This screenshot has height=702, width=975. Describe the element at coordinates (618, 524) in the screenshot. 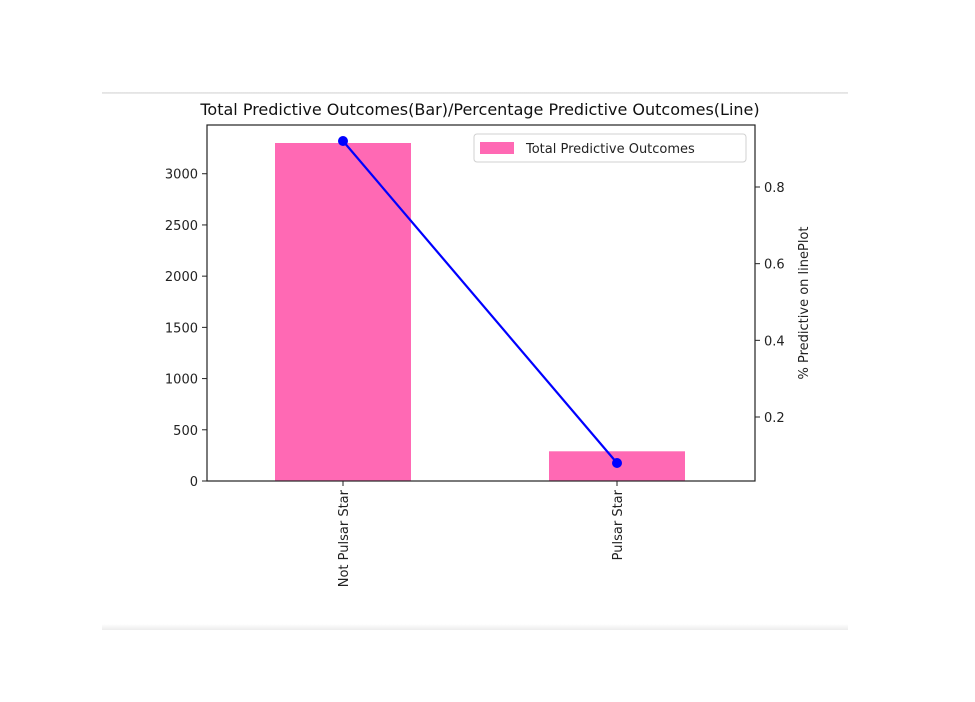

I see `x-tick-label: Pulsar Star` at that location.